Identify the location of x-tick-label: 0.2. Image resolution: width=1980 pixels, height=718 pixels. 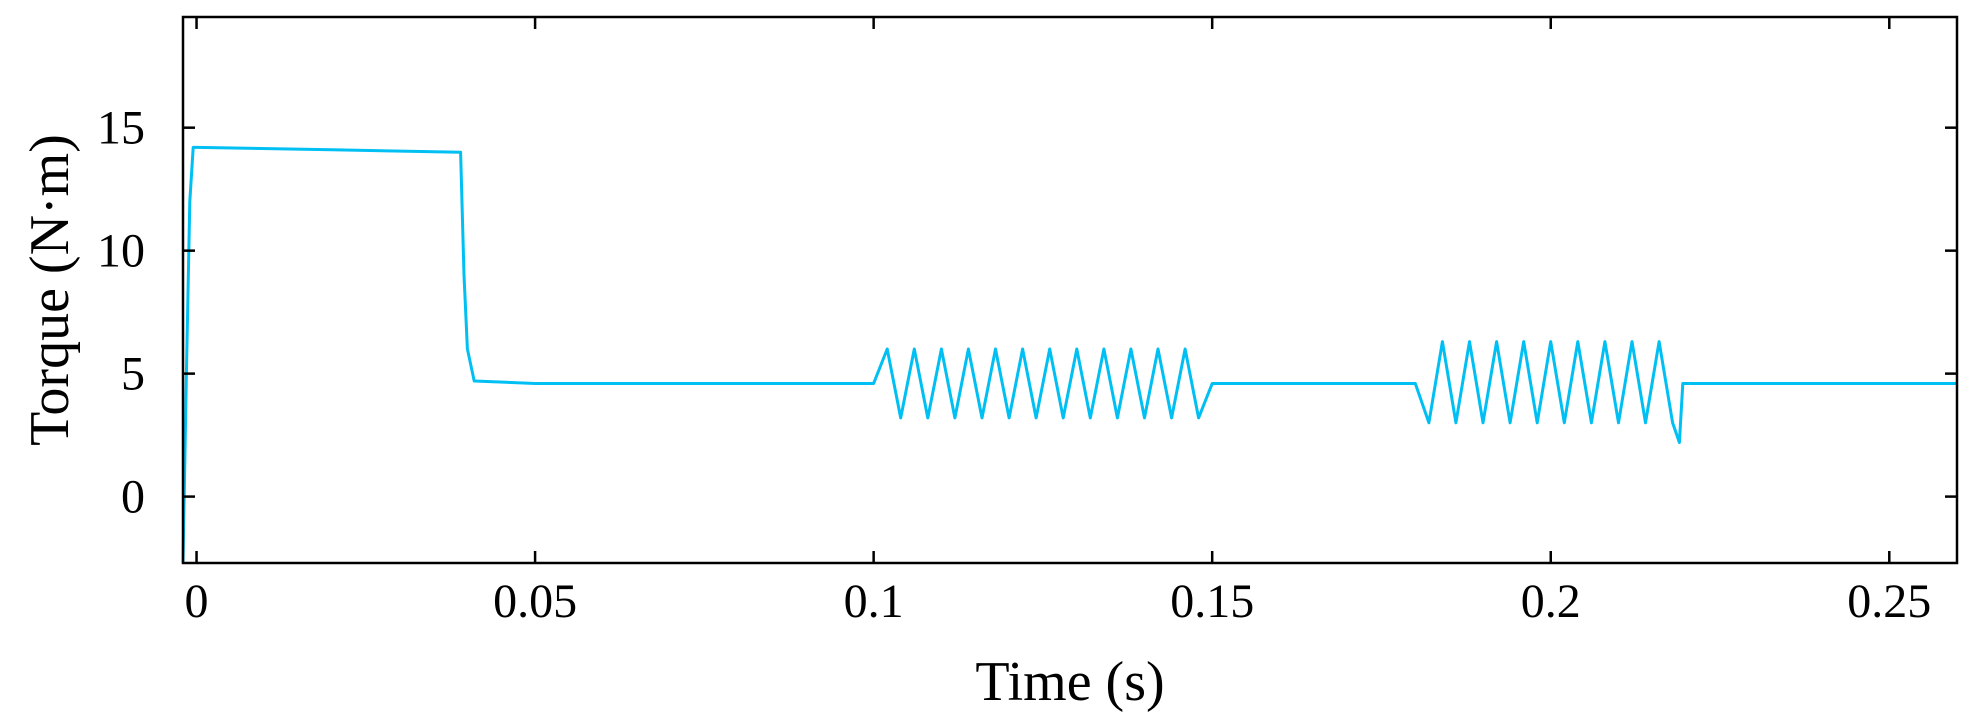
(1551, 601).